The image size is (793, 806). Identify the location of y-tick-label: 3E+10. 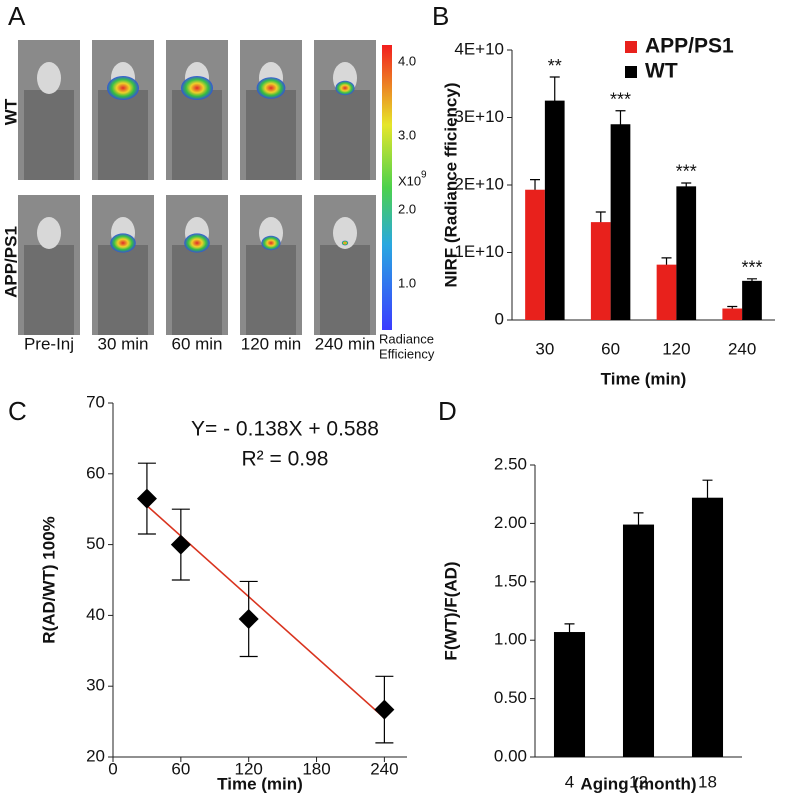
(479, 116).